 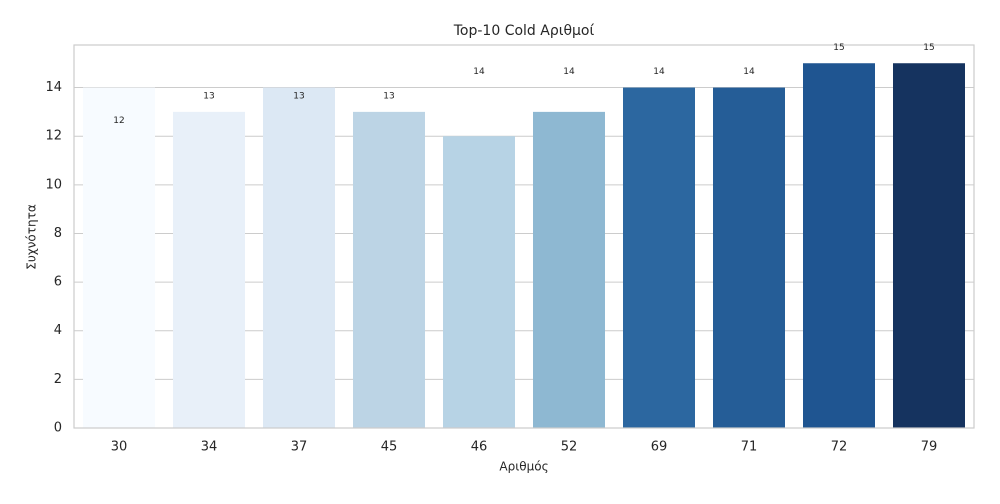 What do you see at coordinates (58, 428) in the screenshot?
I see `y-tick-label: 0` at bounding box center [58, 428].